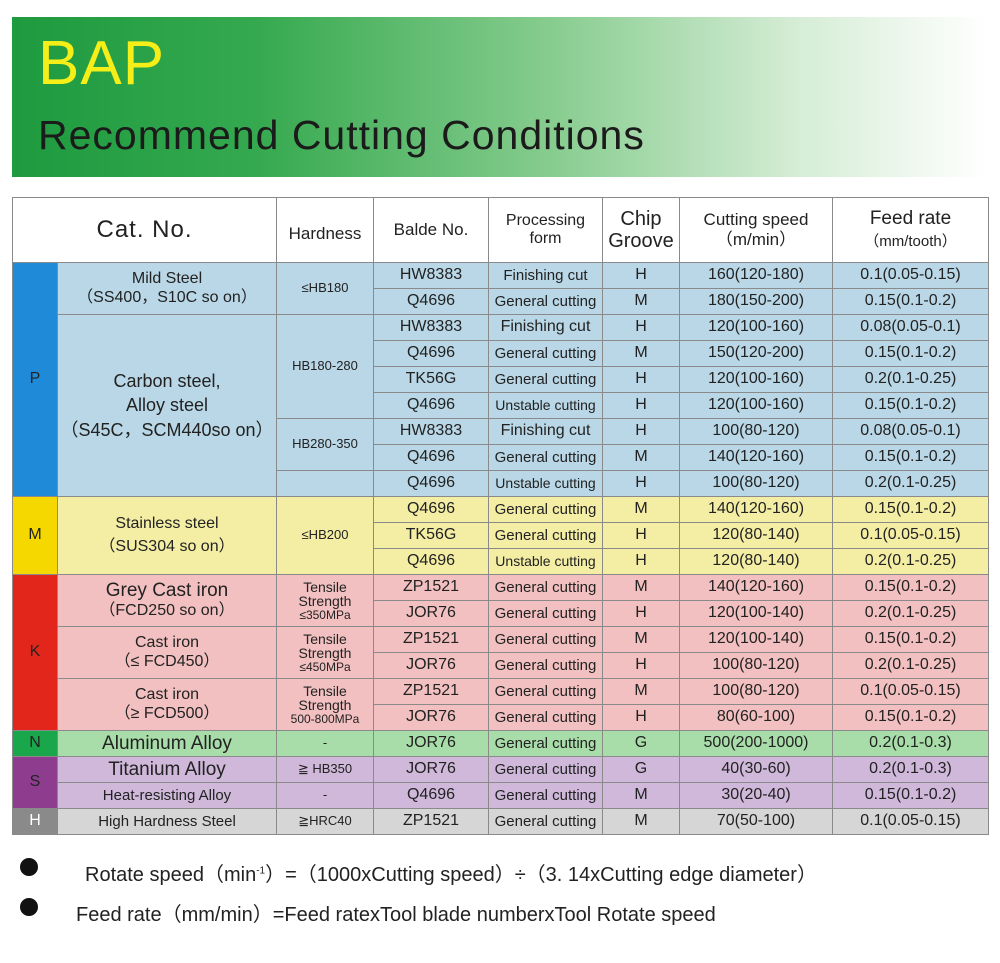  Describe the element at coordinates (167, 743) in the screenshot. I see `material-aluminum-alloy: Aluminum Alloy` at that location.